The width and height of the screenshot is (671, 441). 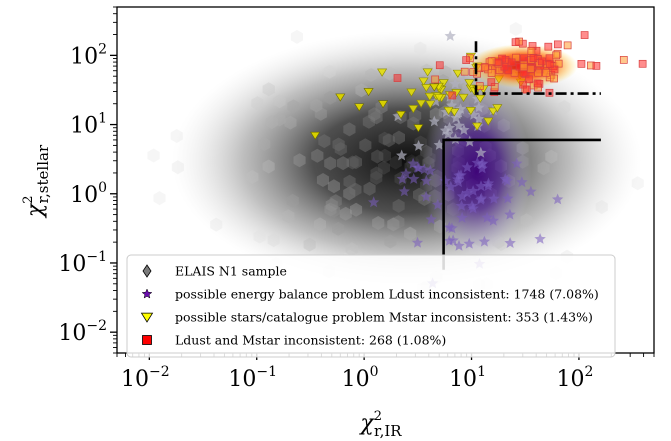 What do you see at coordinates (521, 204) in the screenshot?
I see `threshold-line-ldust` at bounding box center [521, 204].